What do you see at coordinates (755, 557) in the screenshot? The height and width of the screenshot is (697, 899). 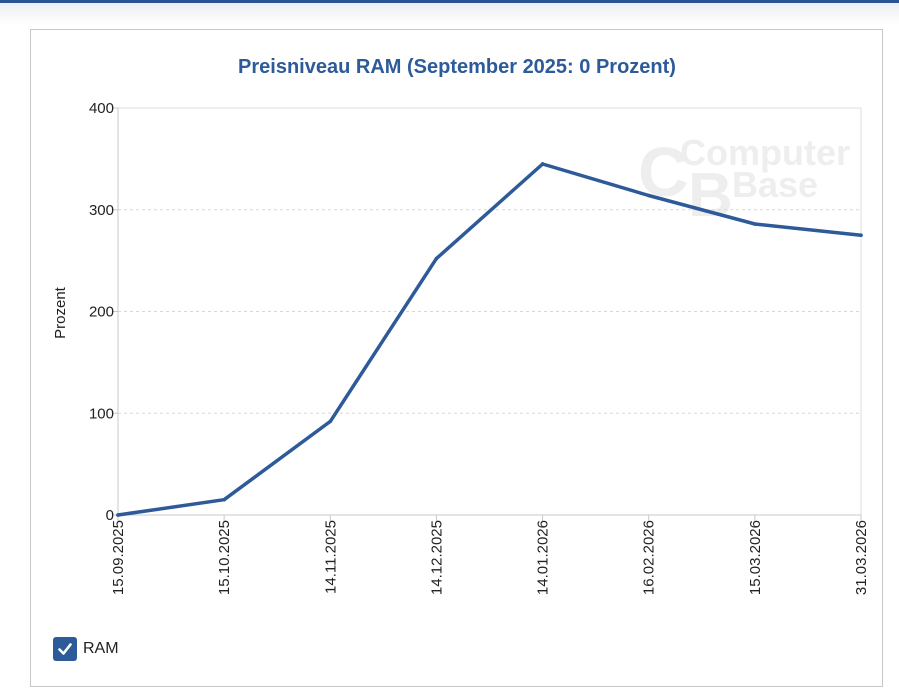 I see `x-tick-label: 15.03.2026` at bounding box center [755, 557].